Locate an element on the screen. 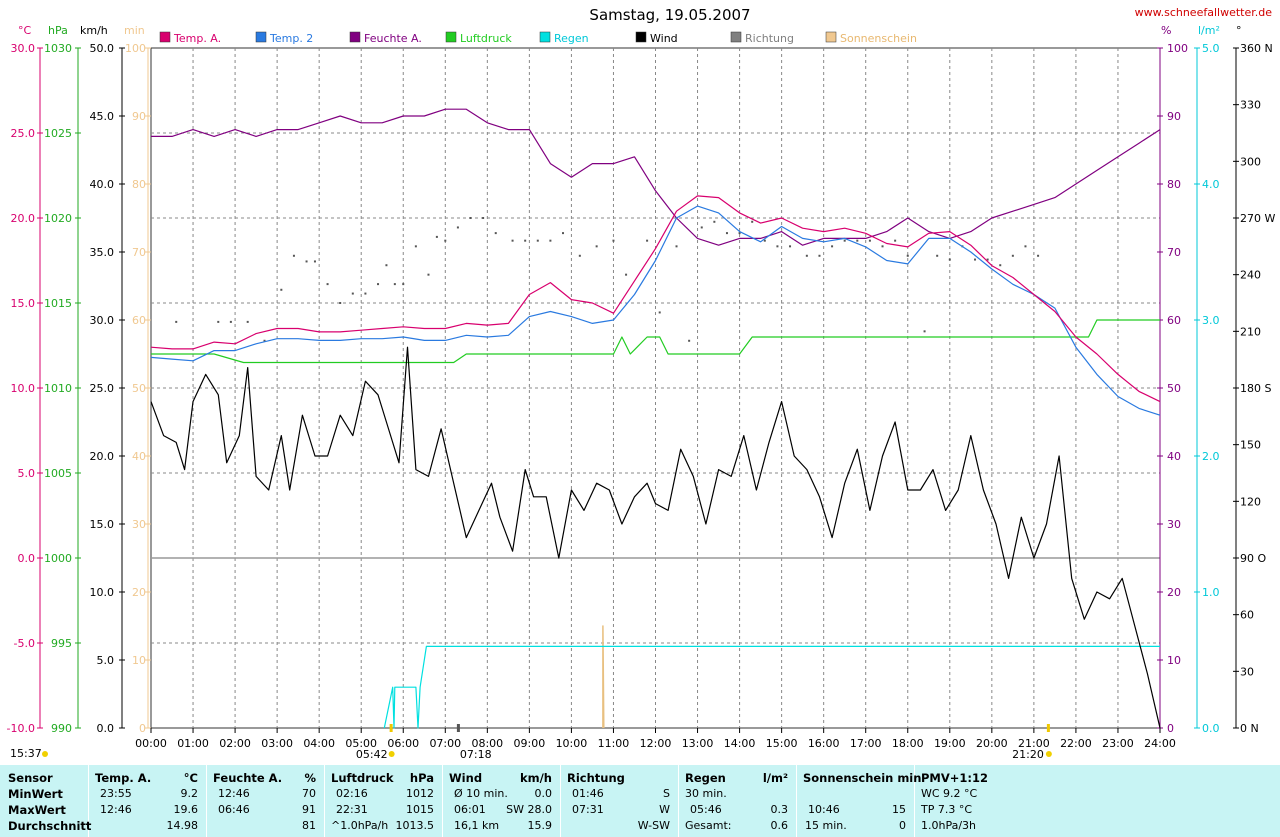 The width and height of the screenshot is (1280, 837). stats-rain-value: 0.3 is located at coordinates (779, 809).